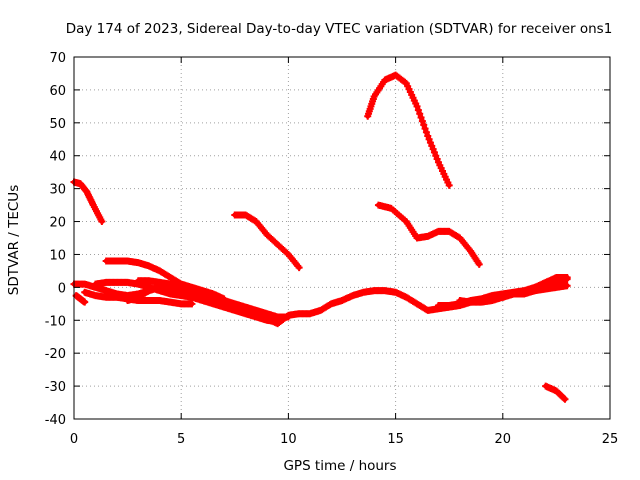 Image resolution: width=640 pixels, height=480 pixels. Describe the element at coordinates (57, 190) in the screenshot. I see `y-tick-label: 30` at that location.